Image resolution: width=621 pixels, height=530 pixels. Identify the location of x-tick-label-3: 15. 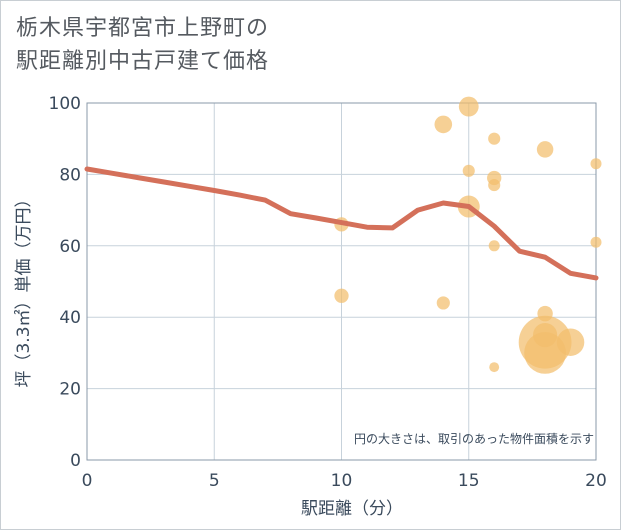
(469, 481).